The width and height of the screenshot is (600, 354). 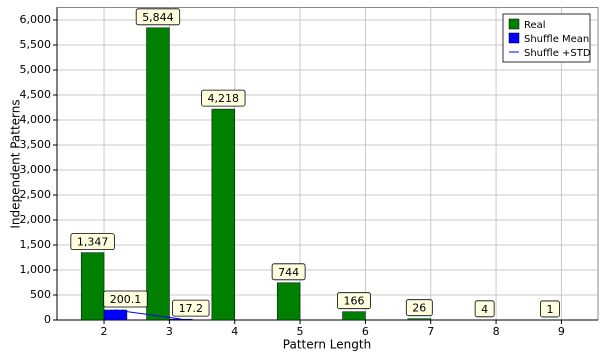 What do you see at coordinates (36, 144) in the screenshot?
I see `y-tick-label: 3,500` at bounding box center [36, 144].